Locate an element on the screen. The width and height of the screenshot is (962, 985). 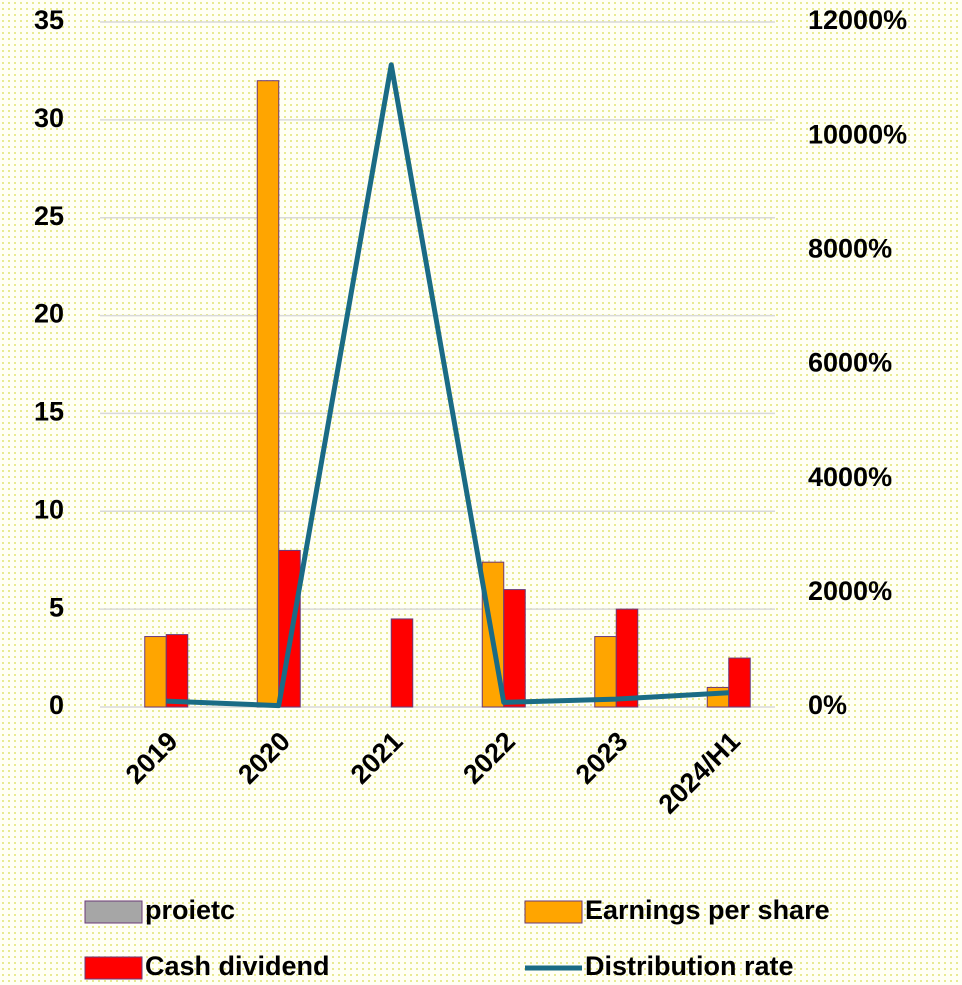
y2-tick-label: 10000% is located at coordinates (857, 134).